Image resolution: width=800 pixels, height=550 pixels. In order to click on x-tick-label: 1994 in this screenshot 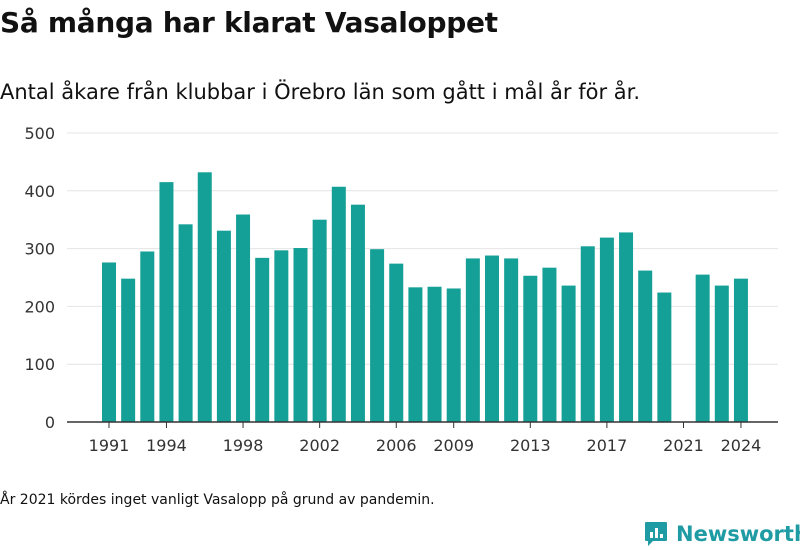, I will do `click(166, 445)`.